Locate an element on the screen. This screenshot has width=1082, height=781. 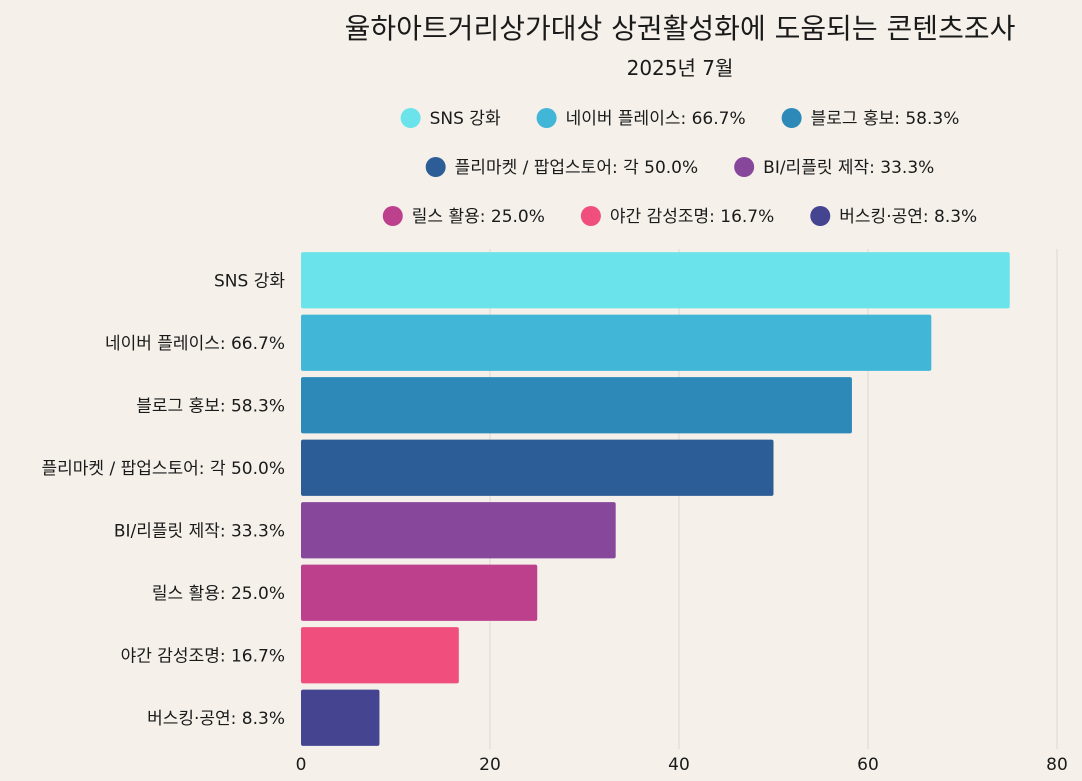
x-tick-label: 40 is located at coordinates (679, 765).